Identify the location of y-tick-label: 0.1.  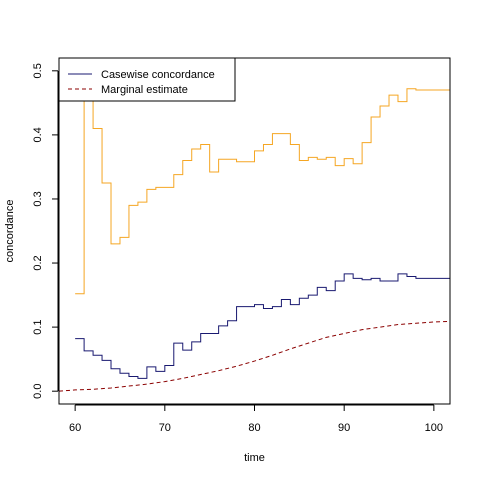
(38, 326).